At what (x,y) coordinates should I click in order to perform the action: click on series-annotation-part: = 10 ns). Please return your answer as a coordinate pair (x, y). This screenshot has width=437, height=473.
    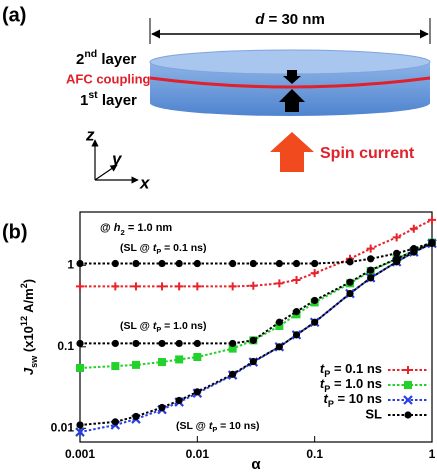
    Looking at the image, I should click on (238, 426).